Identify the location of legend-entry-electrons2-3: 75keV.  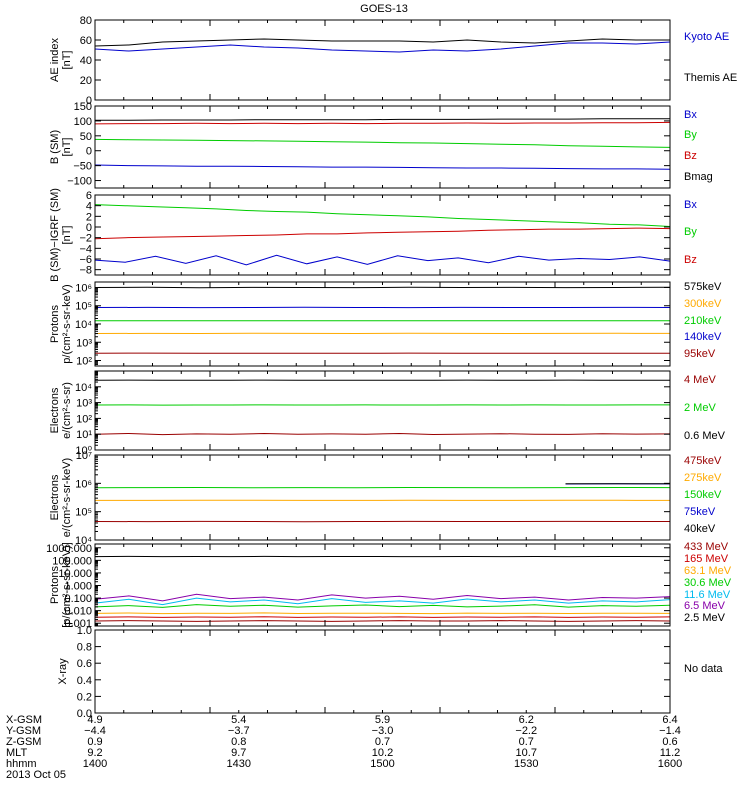
(700, 512).